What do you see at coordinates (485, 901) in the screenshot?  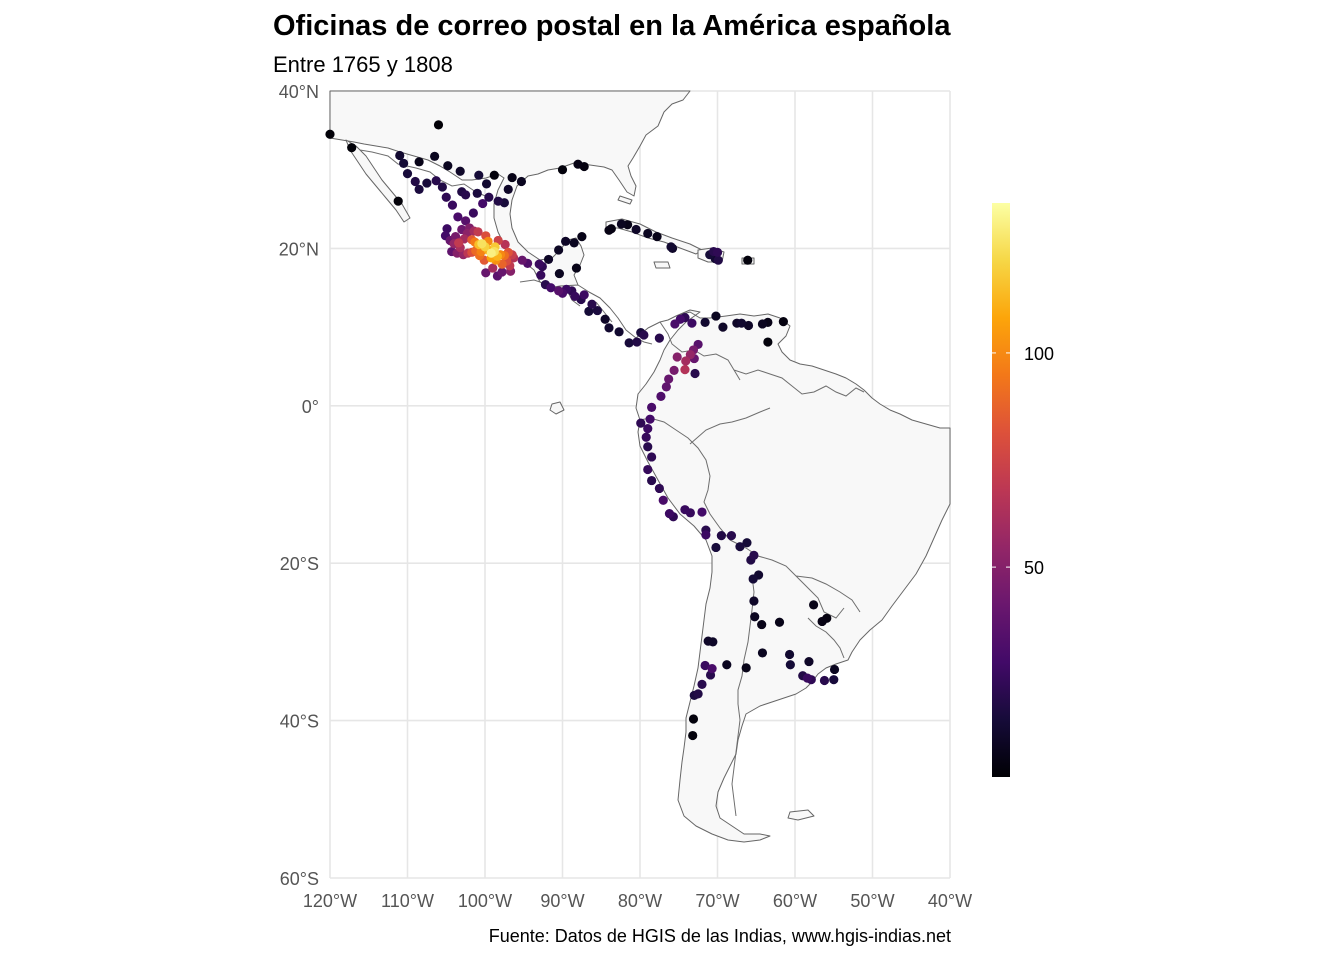 I see `x-tick-label: 100°W` at bounding box center [485, 901].